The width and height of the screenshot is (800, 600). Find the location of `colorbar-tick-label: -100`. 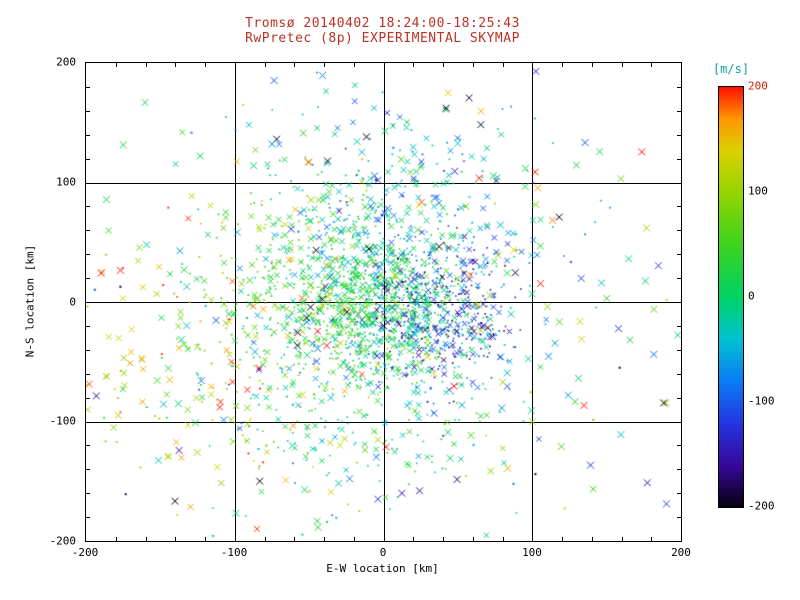

colorbar-tick-label: -100 is located at coordinates (761, 401).